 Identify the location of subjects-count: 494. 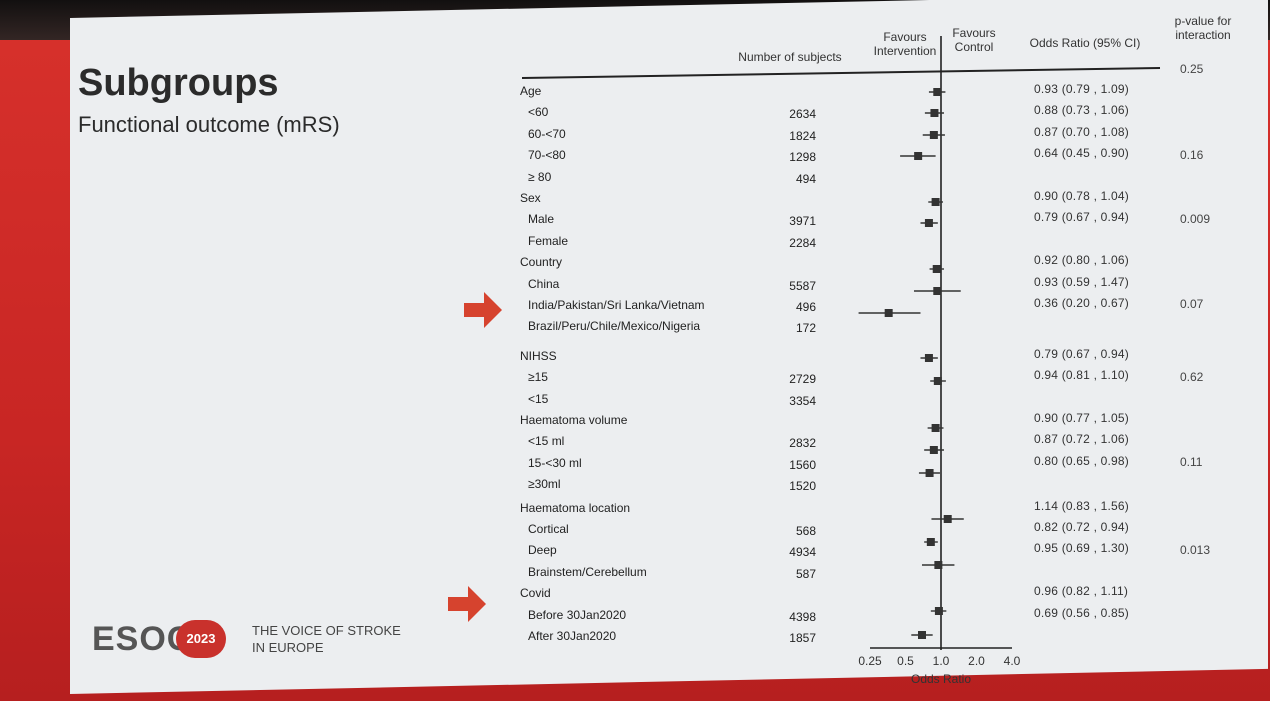
(805, 178).